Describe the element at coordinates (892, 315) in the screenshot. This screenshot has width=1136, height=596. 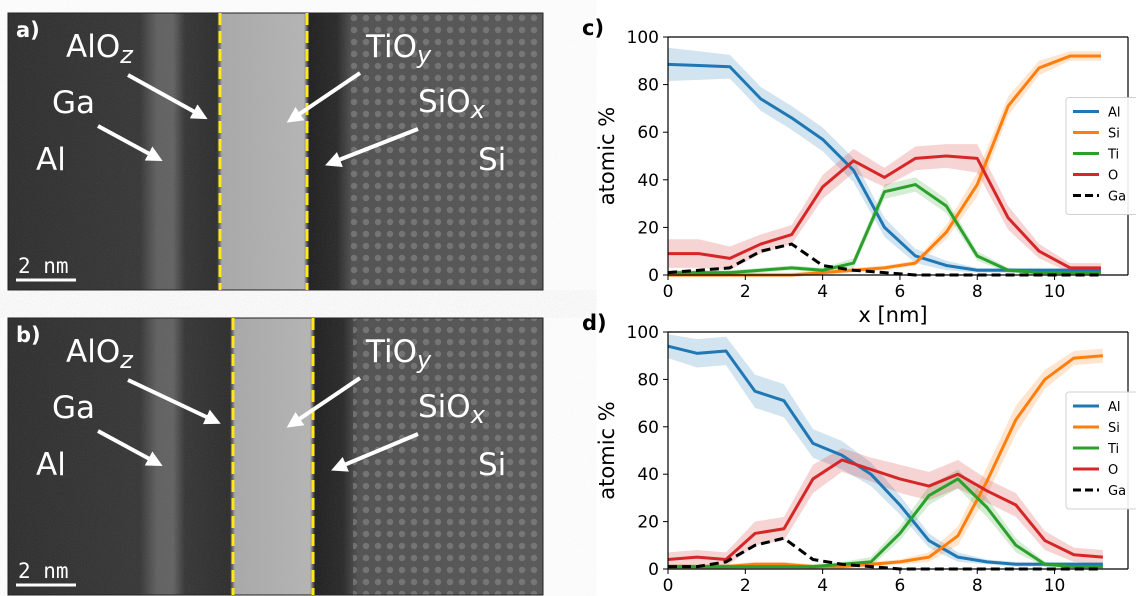
I see `x-axis-label: x [nm]` at that location.